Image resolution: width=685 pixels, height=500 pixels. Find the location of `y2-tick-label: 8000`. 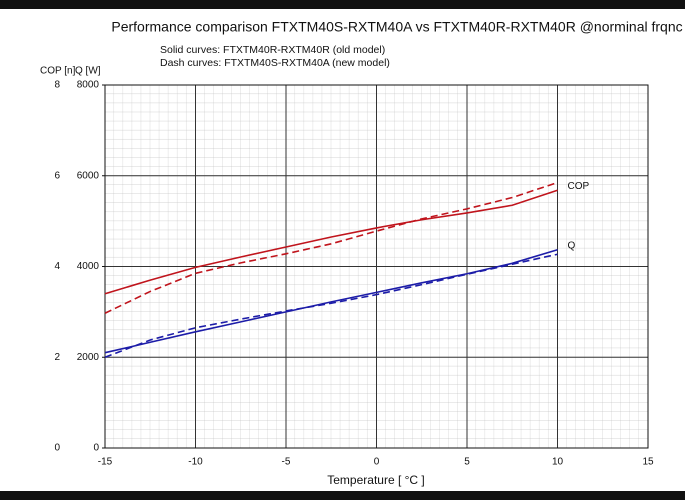

y2-tick-label: 8000 is located at coordinates (88, 85).